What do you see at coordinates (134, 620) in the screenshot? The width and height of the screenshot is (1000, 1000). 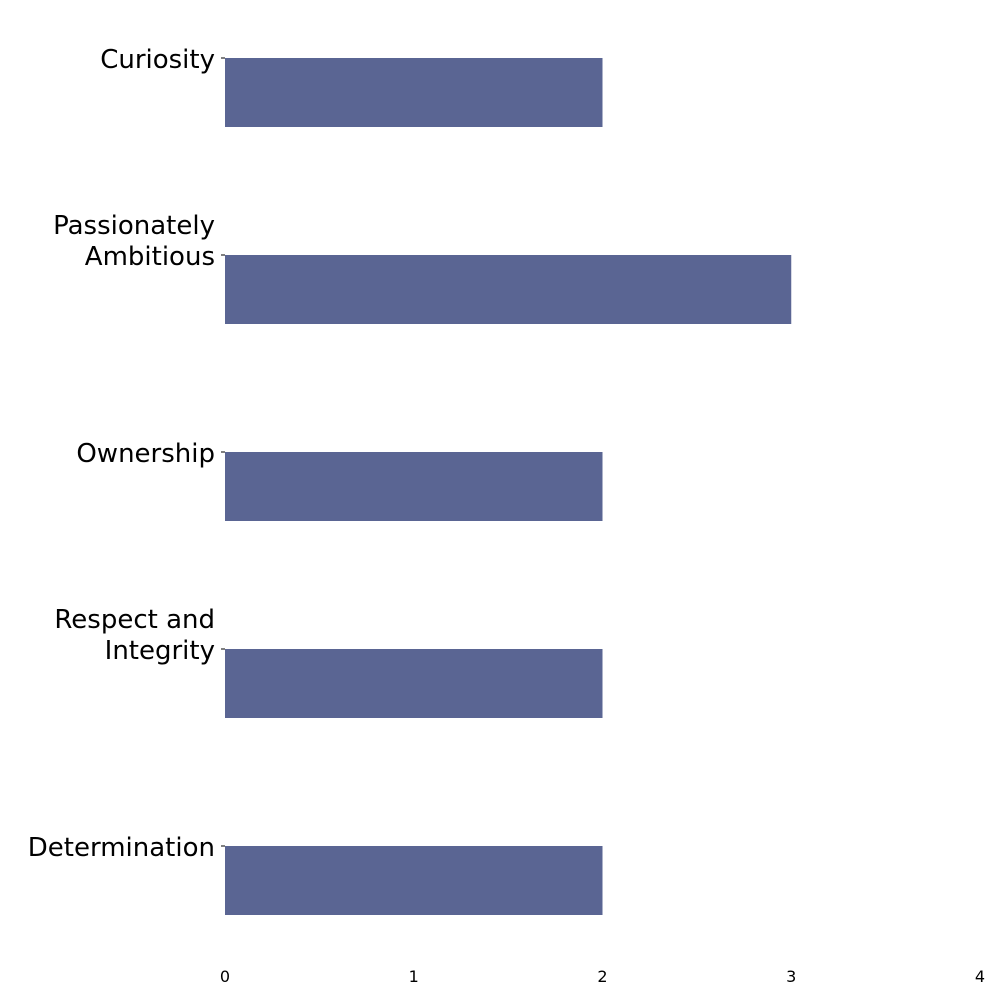 I see `y-axis-label-line: Respect and` at bounding box center [134, 620].